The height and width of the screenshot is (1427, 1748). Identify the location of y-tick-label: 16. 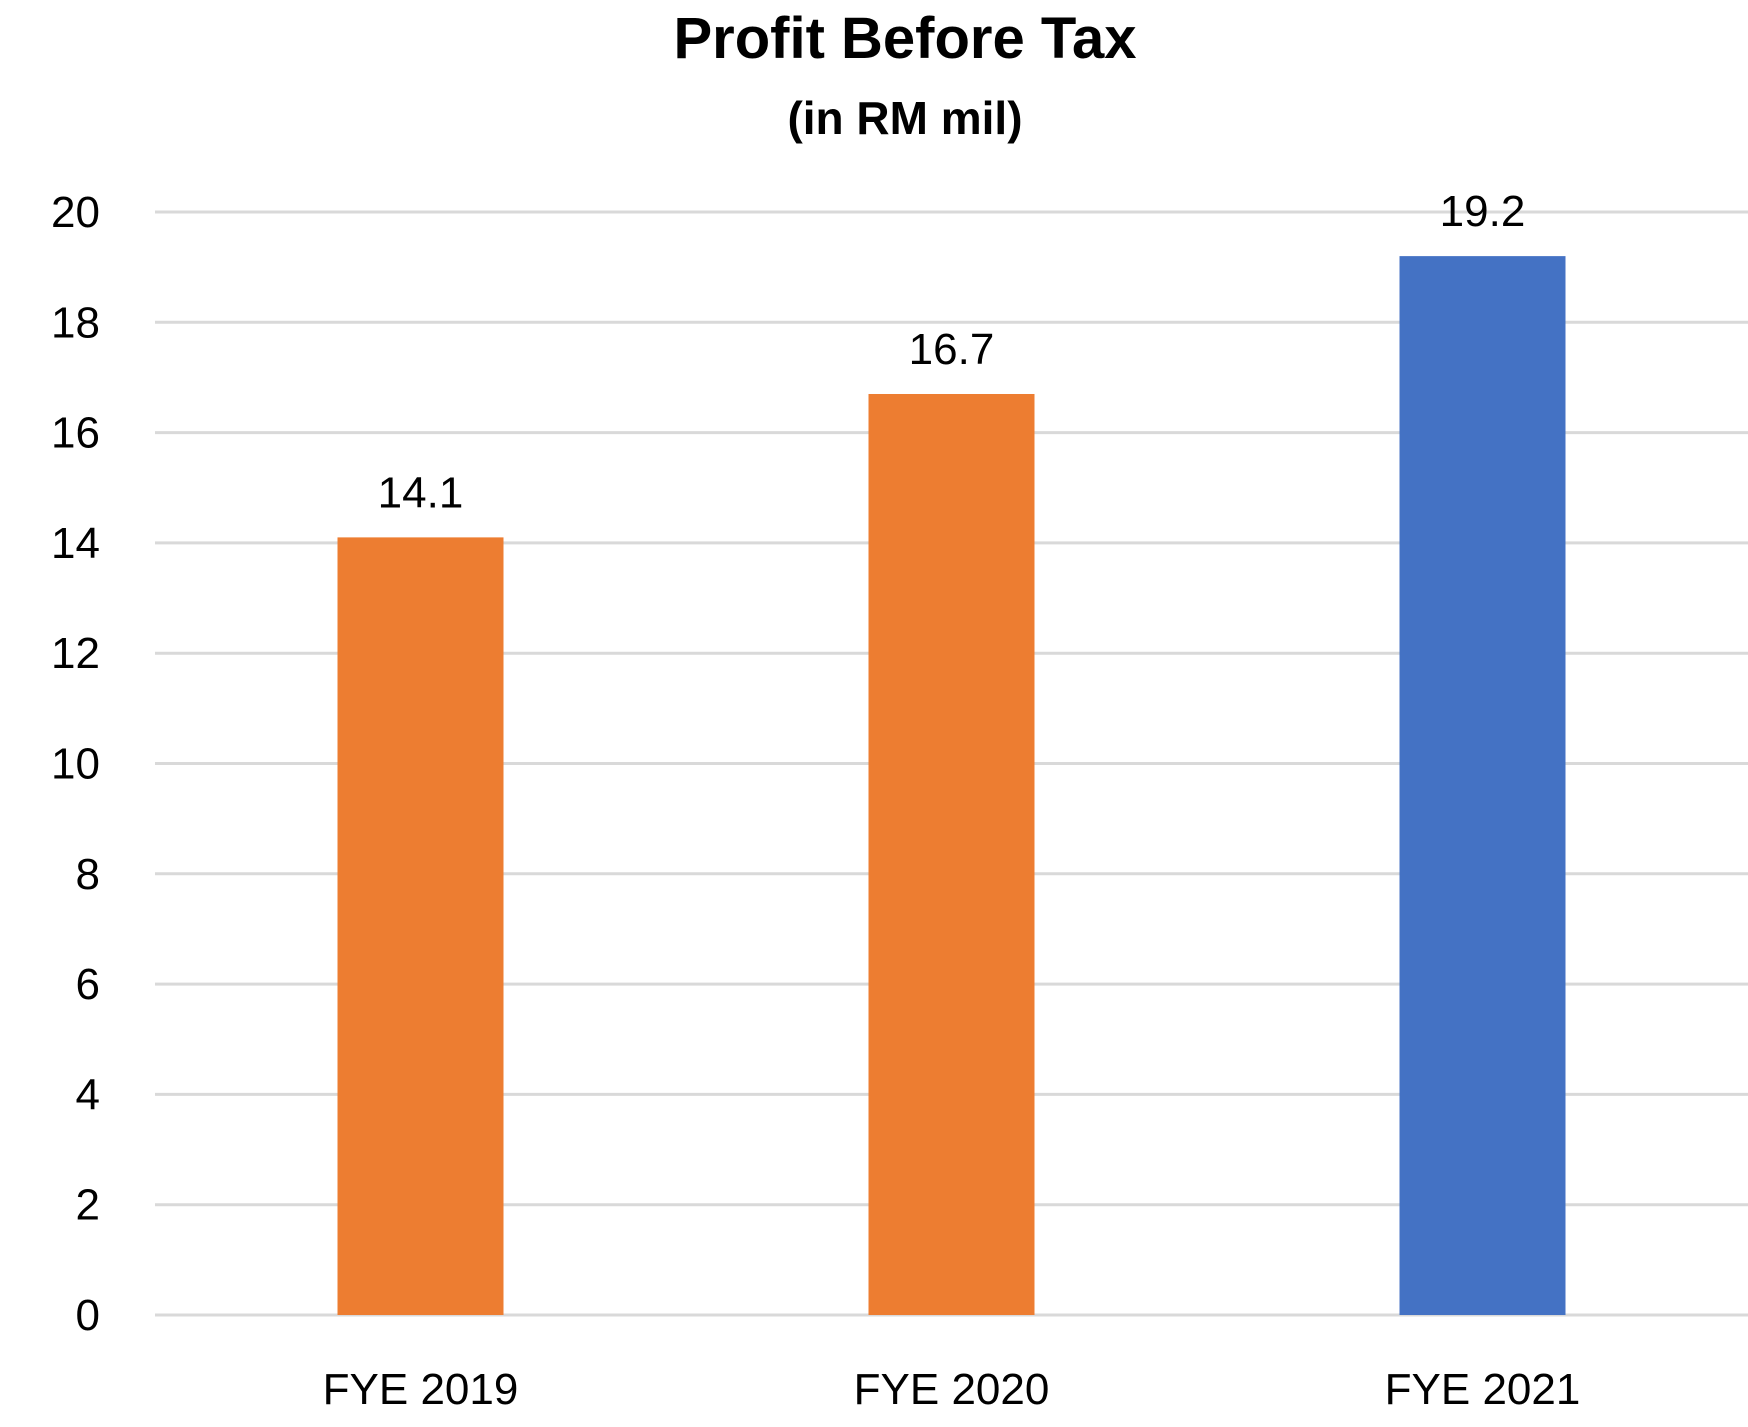
(75, 433).